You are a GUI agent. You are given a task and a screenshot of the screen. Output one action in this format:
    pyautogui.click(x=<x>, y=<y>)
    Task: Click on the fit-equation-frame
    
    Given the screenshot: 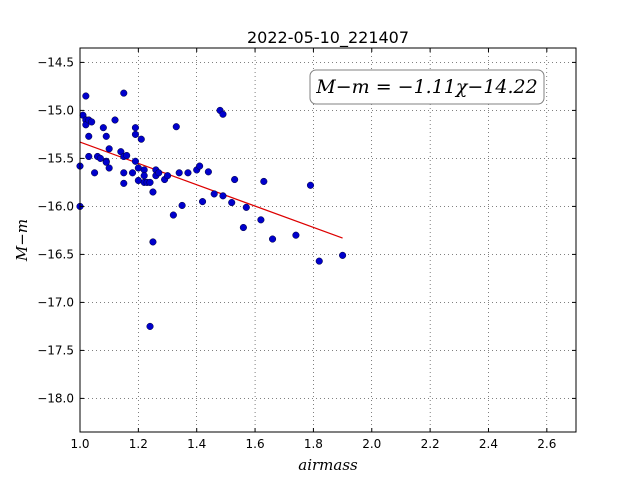 What is the action you would take?
    pyautogui.click(x=427, y=87)
    